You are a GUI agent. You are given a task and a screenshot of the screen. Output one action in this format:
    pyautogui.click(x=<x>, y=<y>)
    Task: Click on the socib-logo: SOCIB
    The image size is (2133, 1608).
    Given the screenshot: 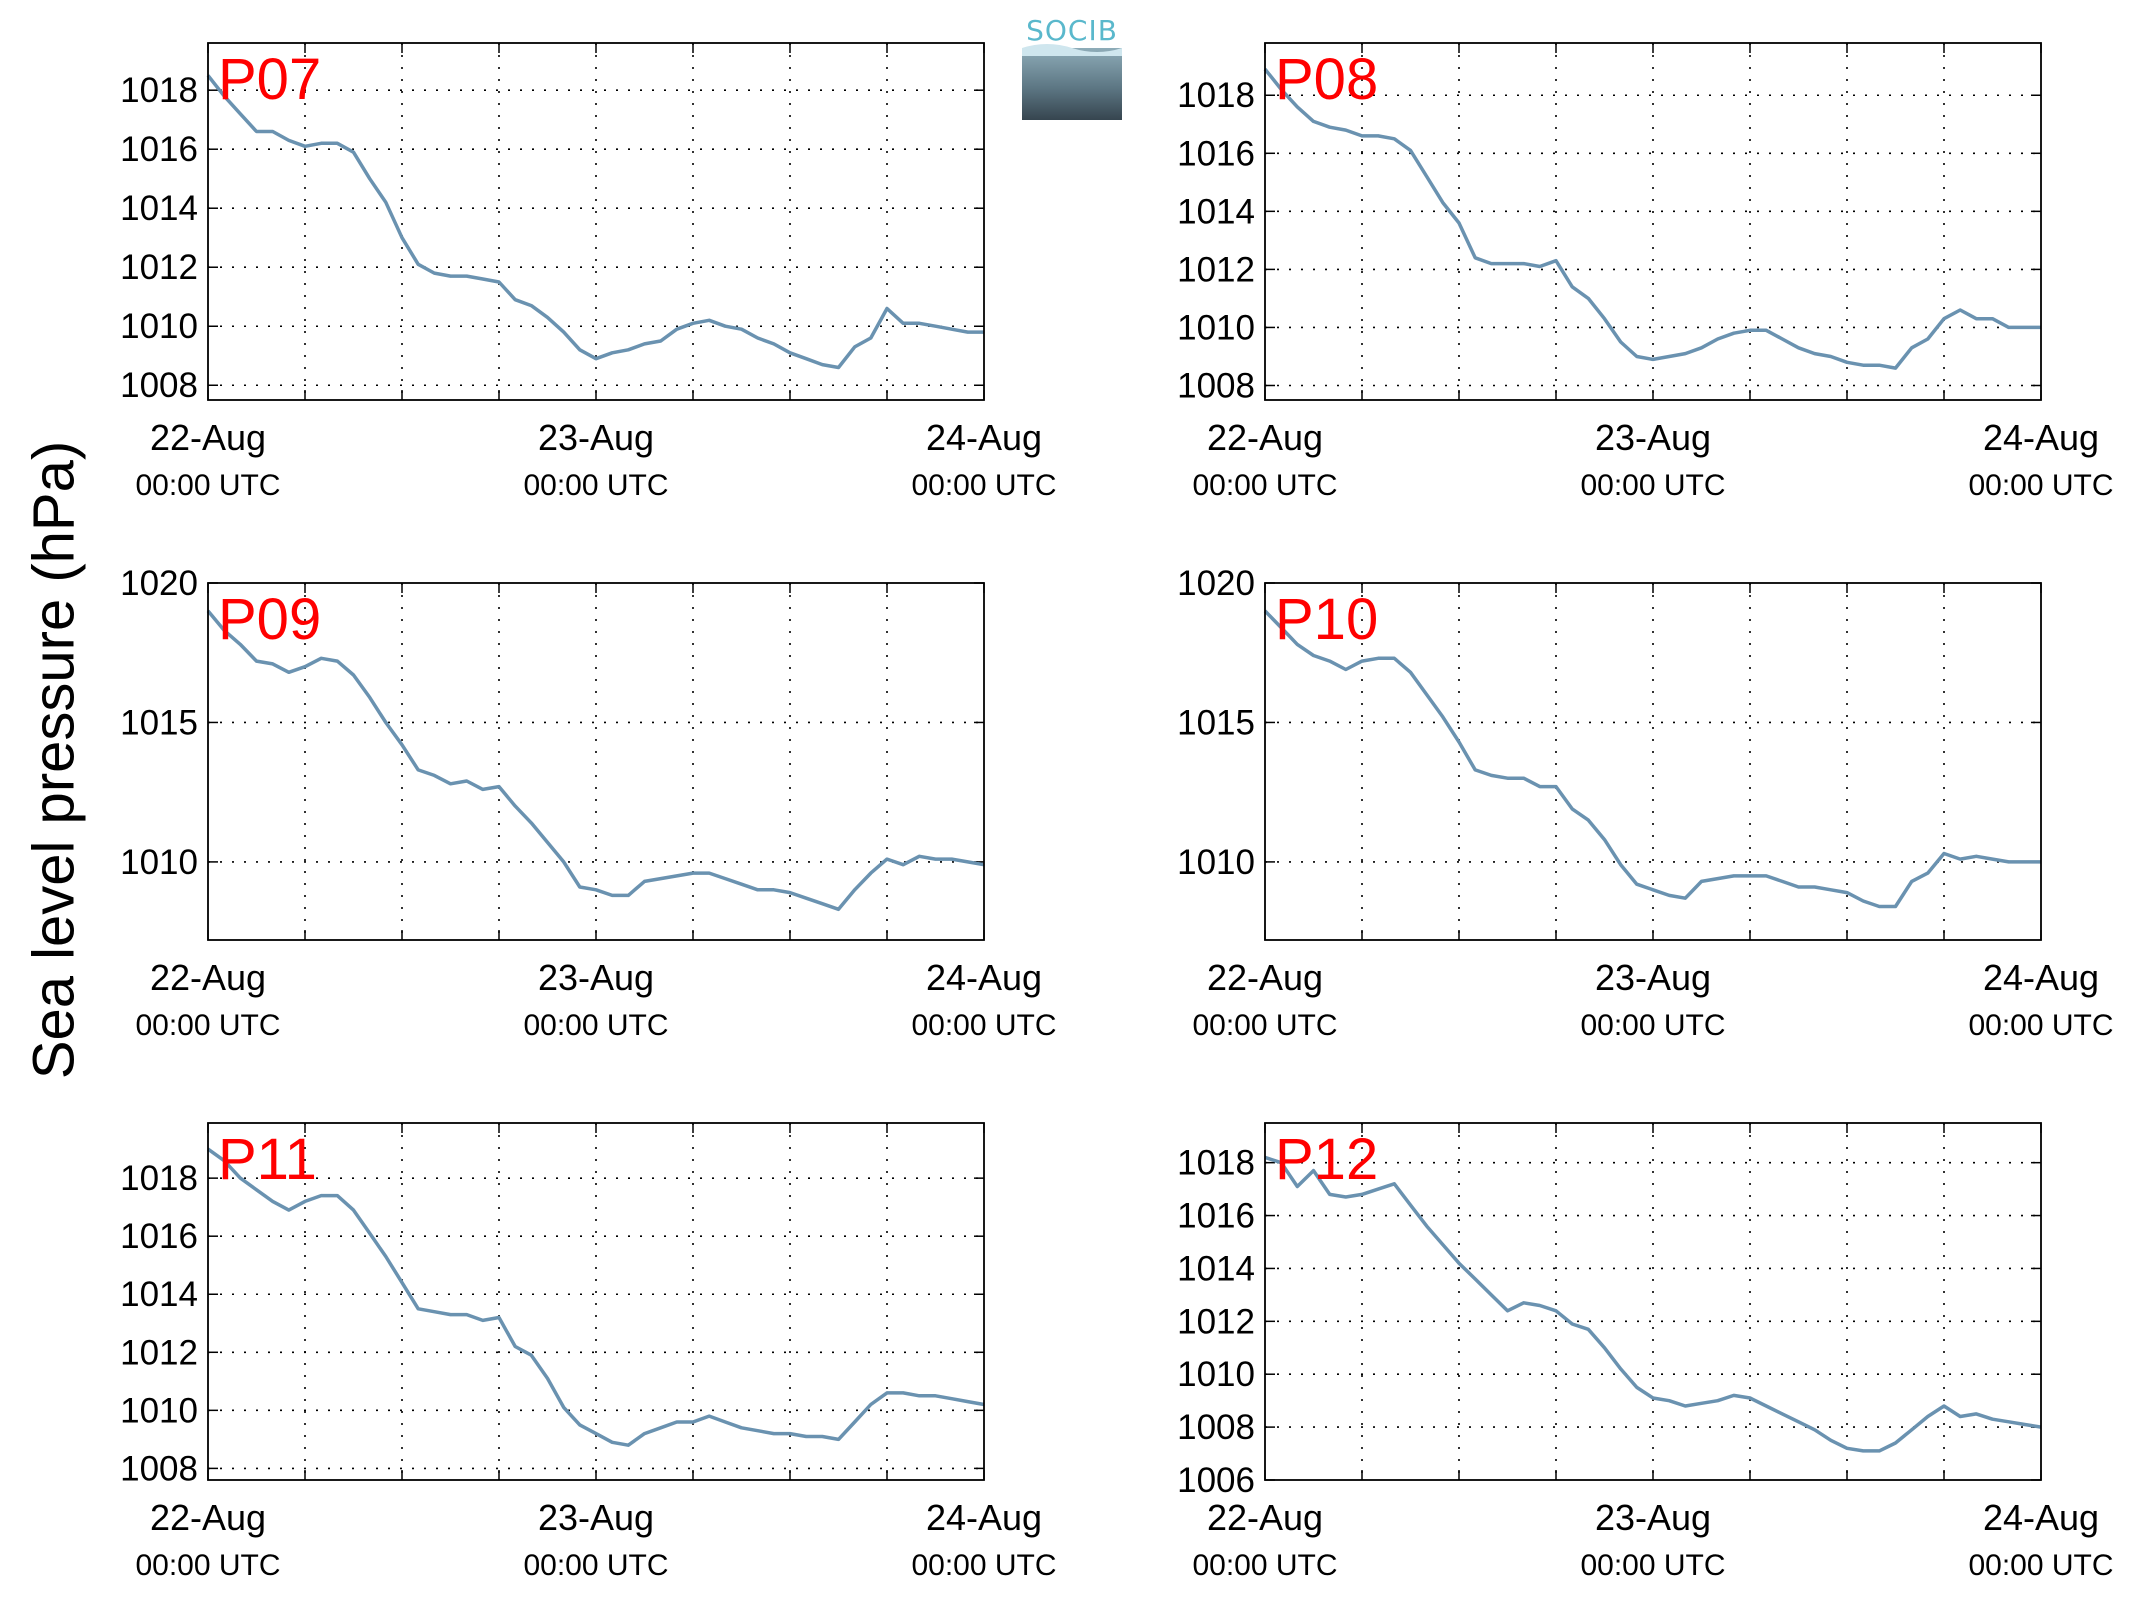 What is the action you would take?
    pyautogui.click(x=1072, y=67)
    